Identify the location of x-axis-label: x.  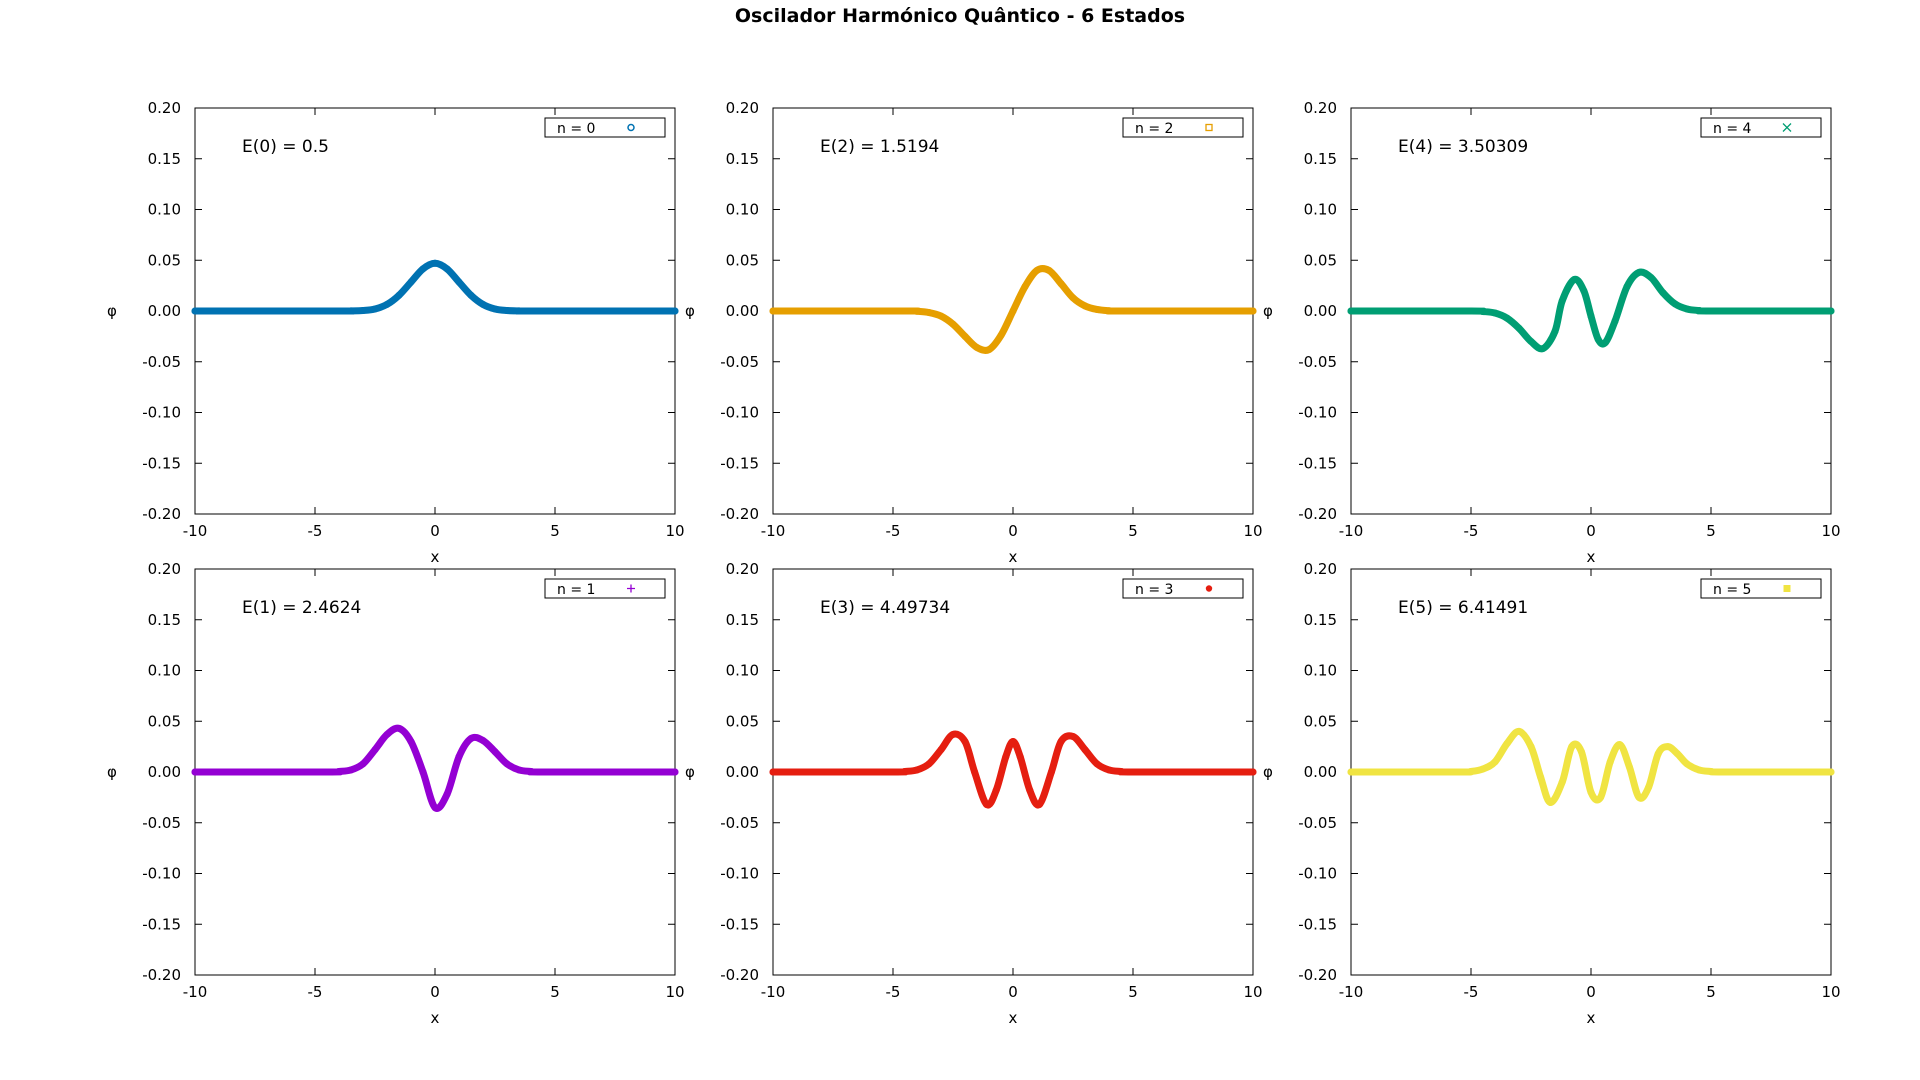
(435, 557).